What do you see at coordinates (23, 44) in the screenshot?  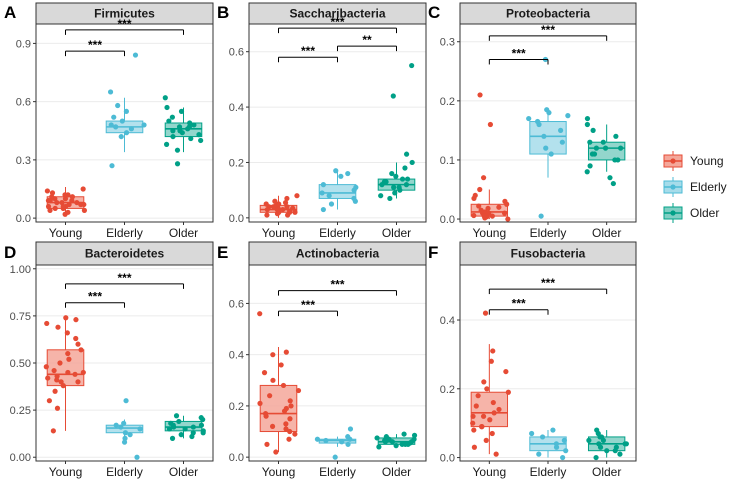 I see `y-tick-label: 0.9` at bounding box center [23, 44].